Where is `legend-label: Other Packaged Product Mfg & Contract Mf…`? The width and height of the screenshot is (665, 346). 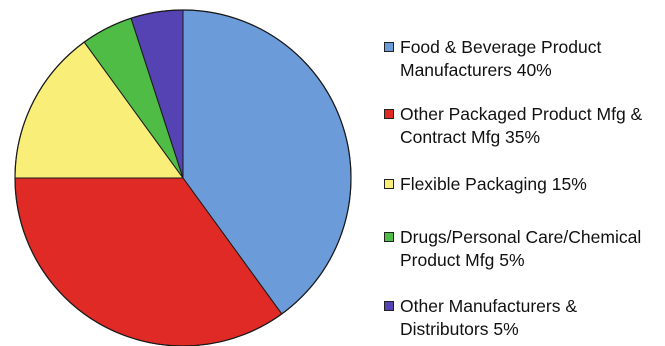 legend-label: Other Packaged Product Mfg & Contract Mf… is located at coordinates (521, 125).